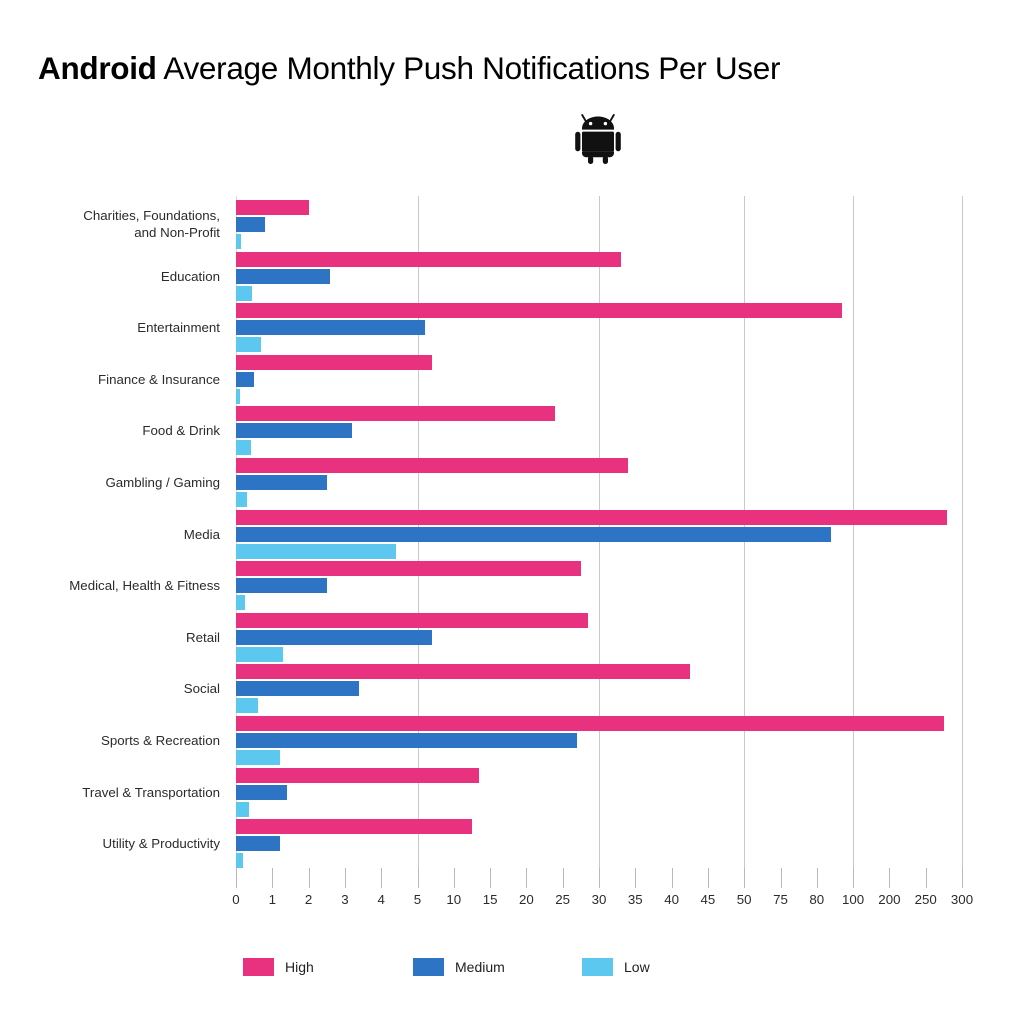  Describe the element at coordinates (597, 967) in the screenshot. I see `legend-swatch-low` at that location.